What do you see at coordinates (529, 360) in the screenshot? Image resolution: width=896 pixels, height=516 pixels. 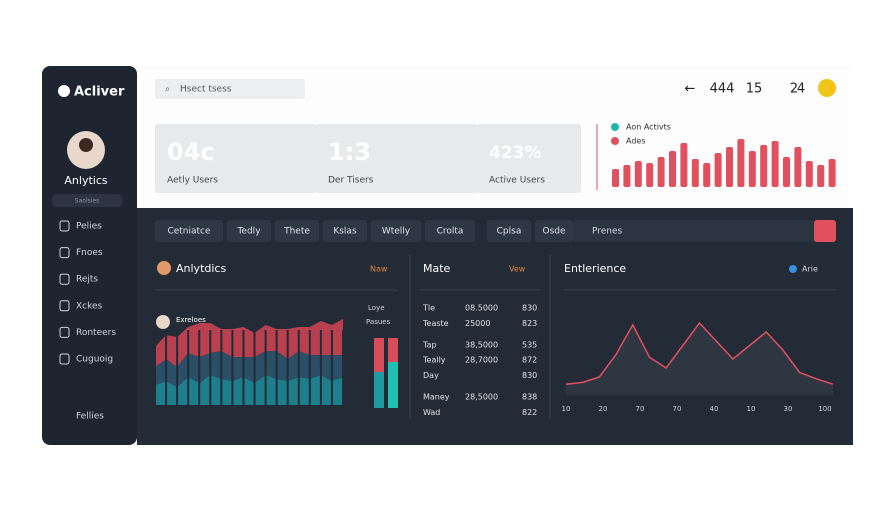 I see `row-count: 872` at bounding box center [529, 360].